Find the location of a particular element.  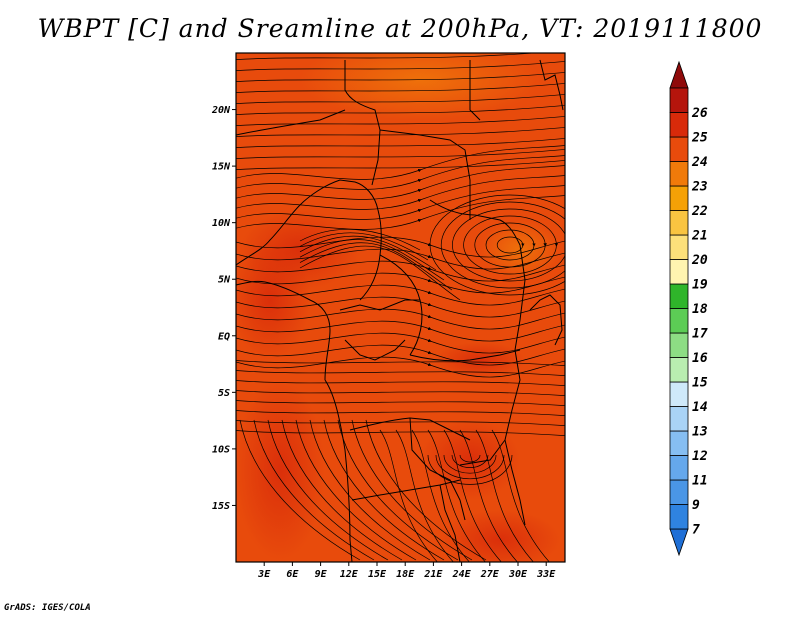

colorbar-label: 26 is located at coordinates (699, 113).